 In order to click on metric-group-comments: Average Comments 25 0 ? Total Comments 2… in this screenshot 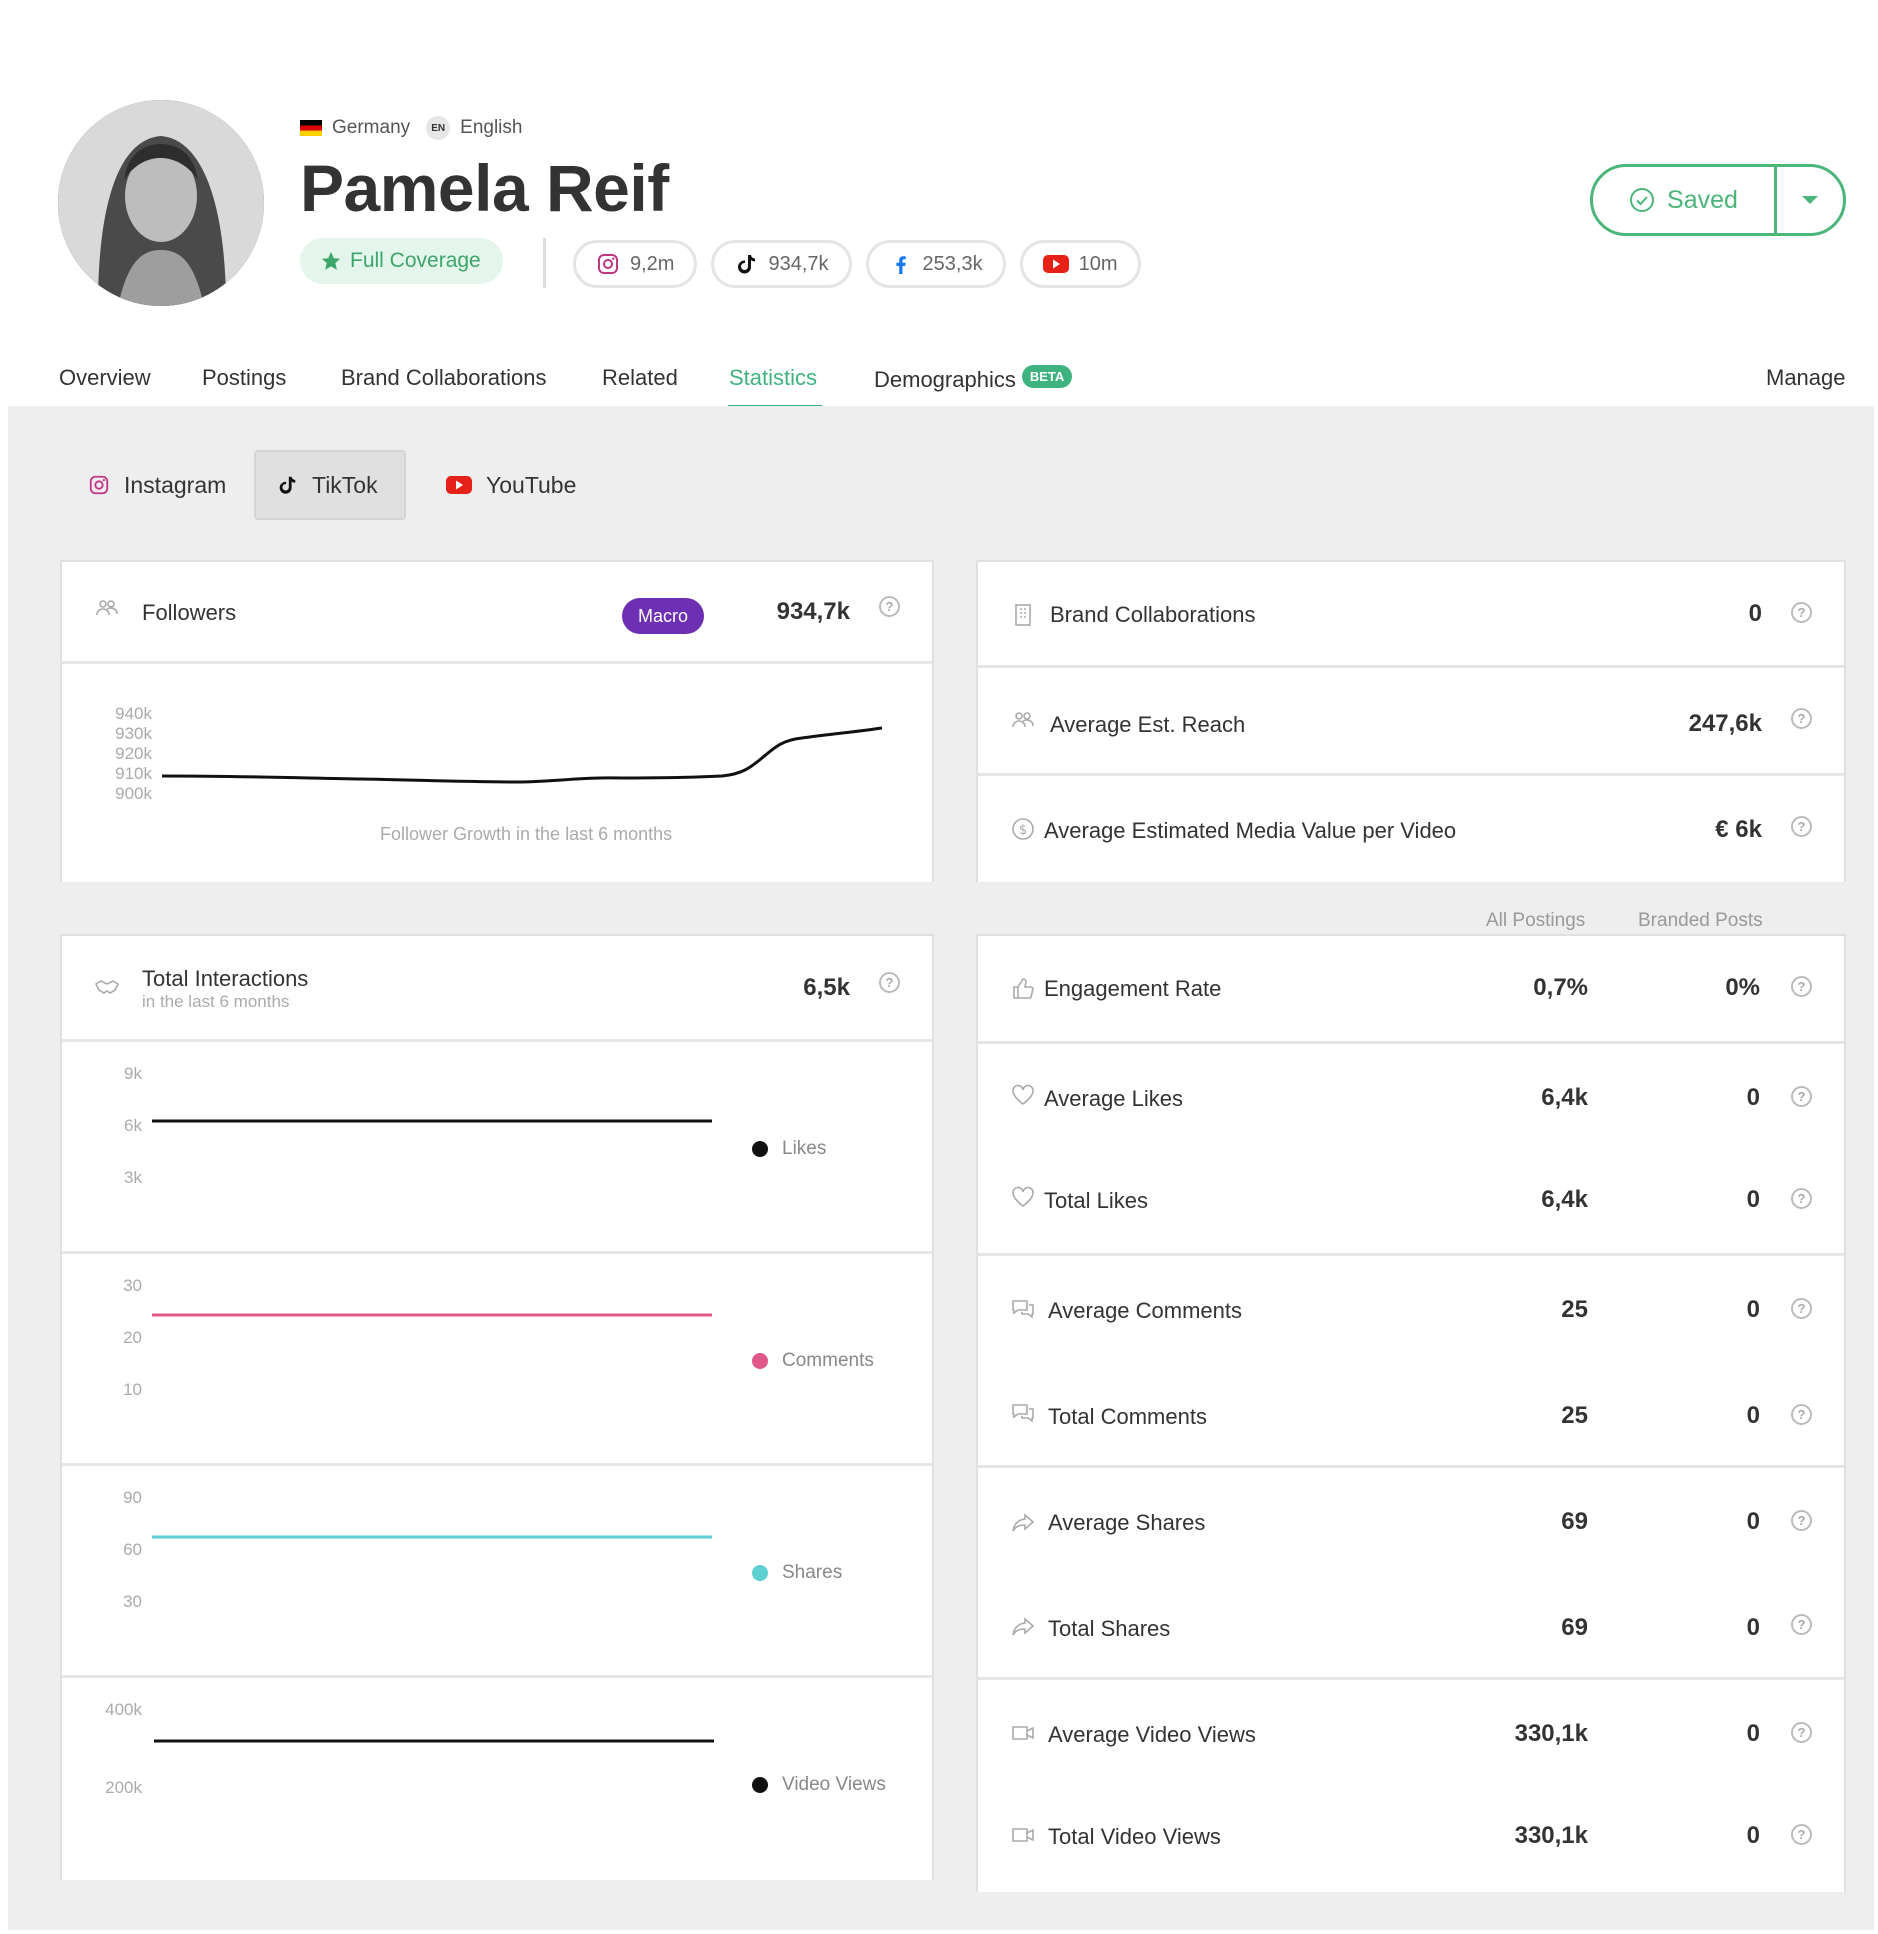, I will do `click(1411, 1363)`.